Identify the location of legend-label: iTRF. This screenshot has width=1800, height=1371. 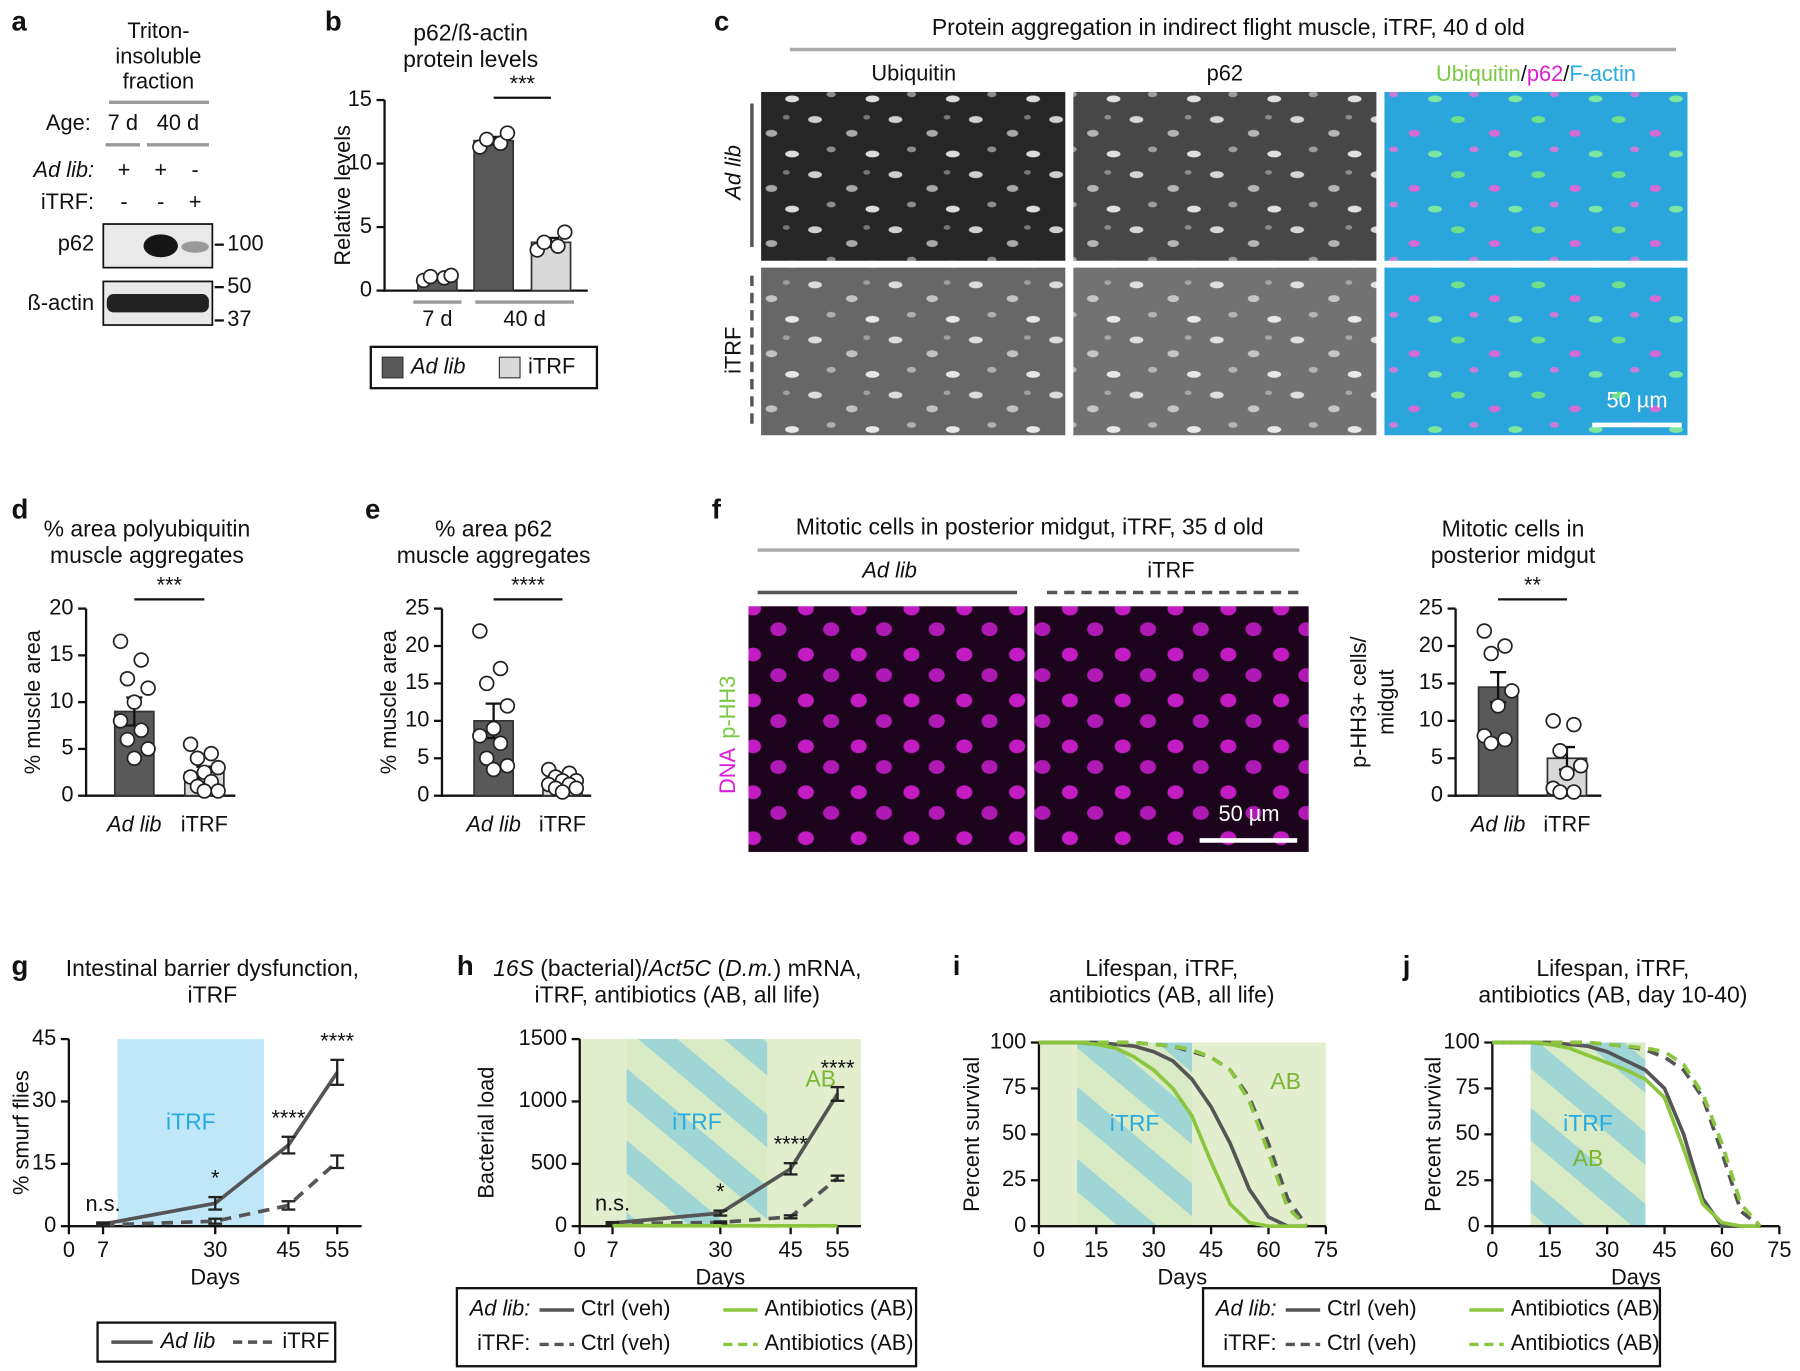
(551, 365).